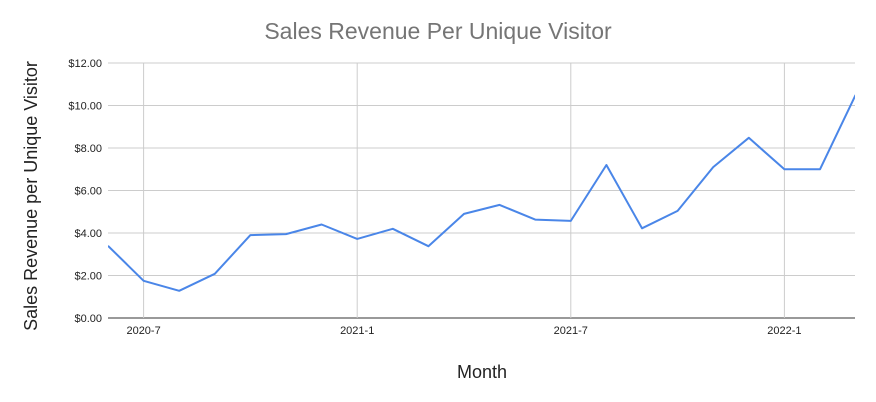 This screenshot has width=876, height=402. What do you see at coordinates (482, 372) in the screenshot?
I see `x-axis-title: Month` at bounding box center [482, 372].